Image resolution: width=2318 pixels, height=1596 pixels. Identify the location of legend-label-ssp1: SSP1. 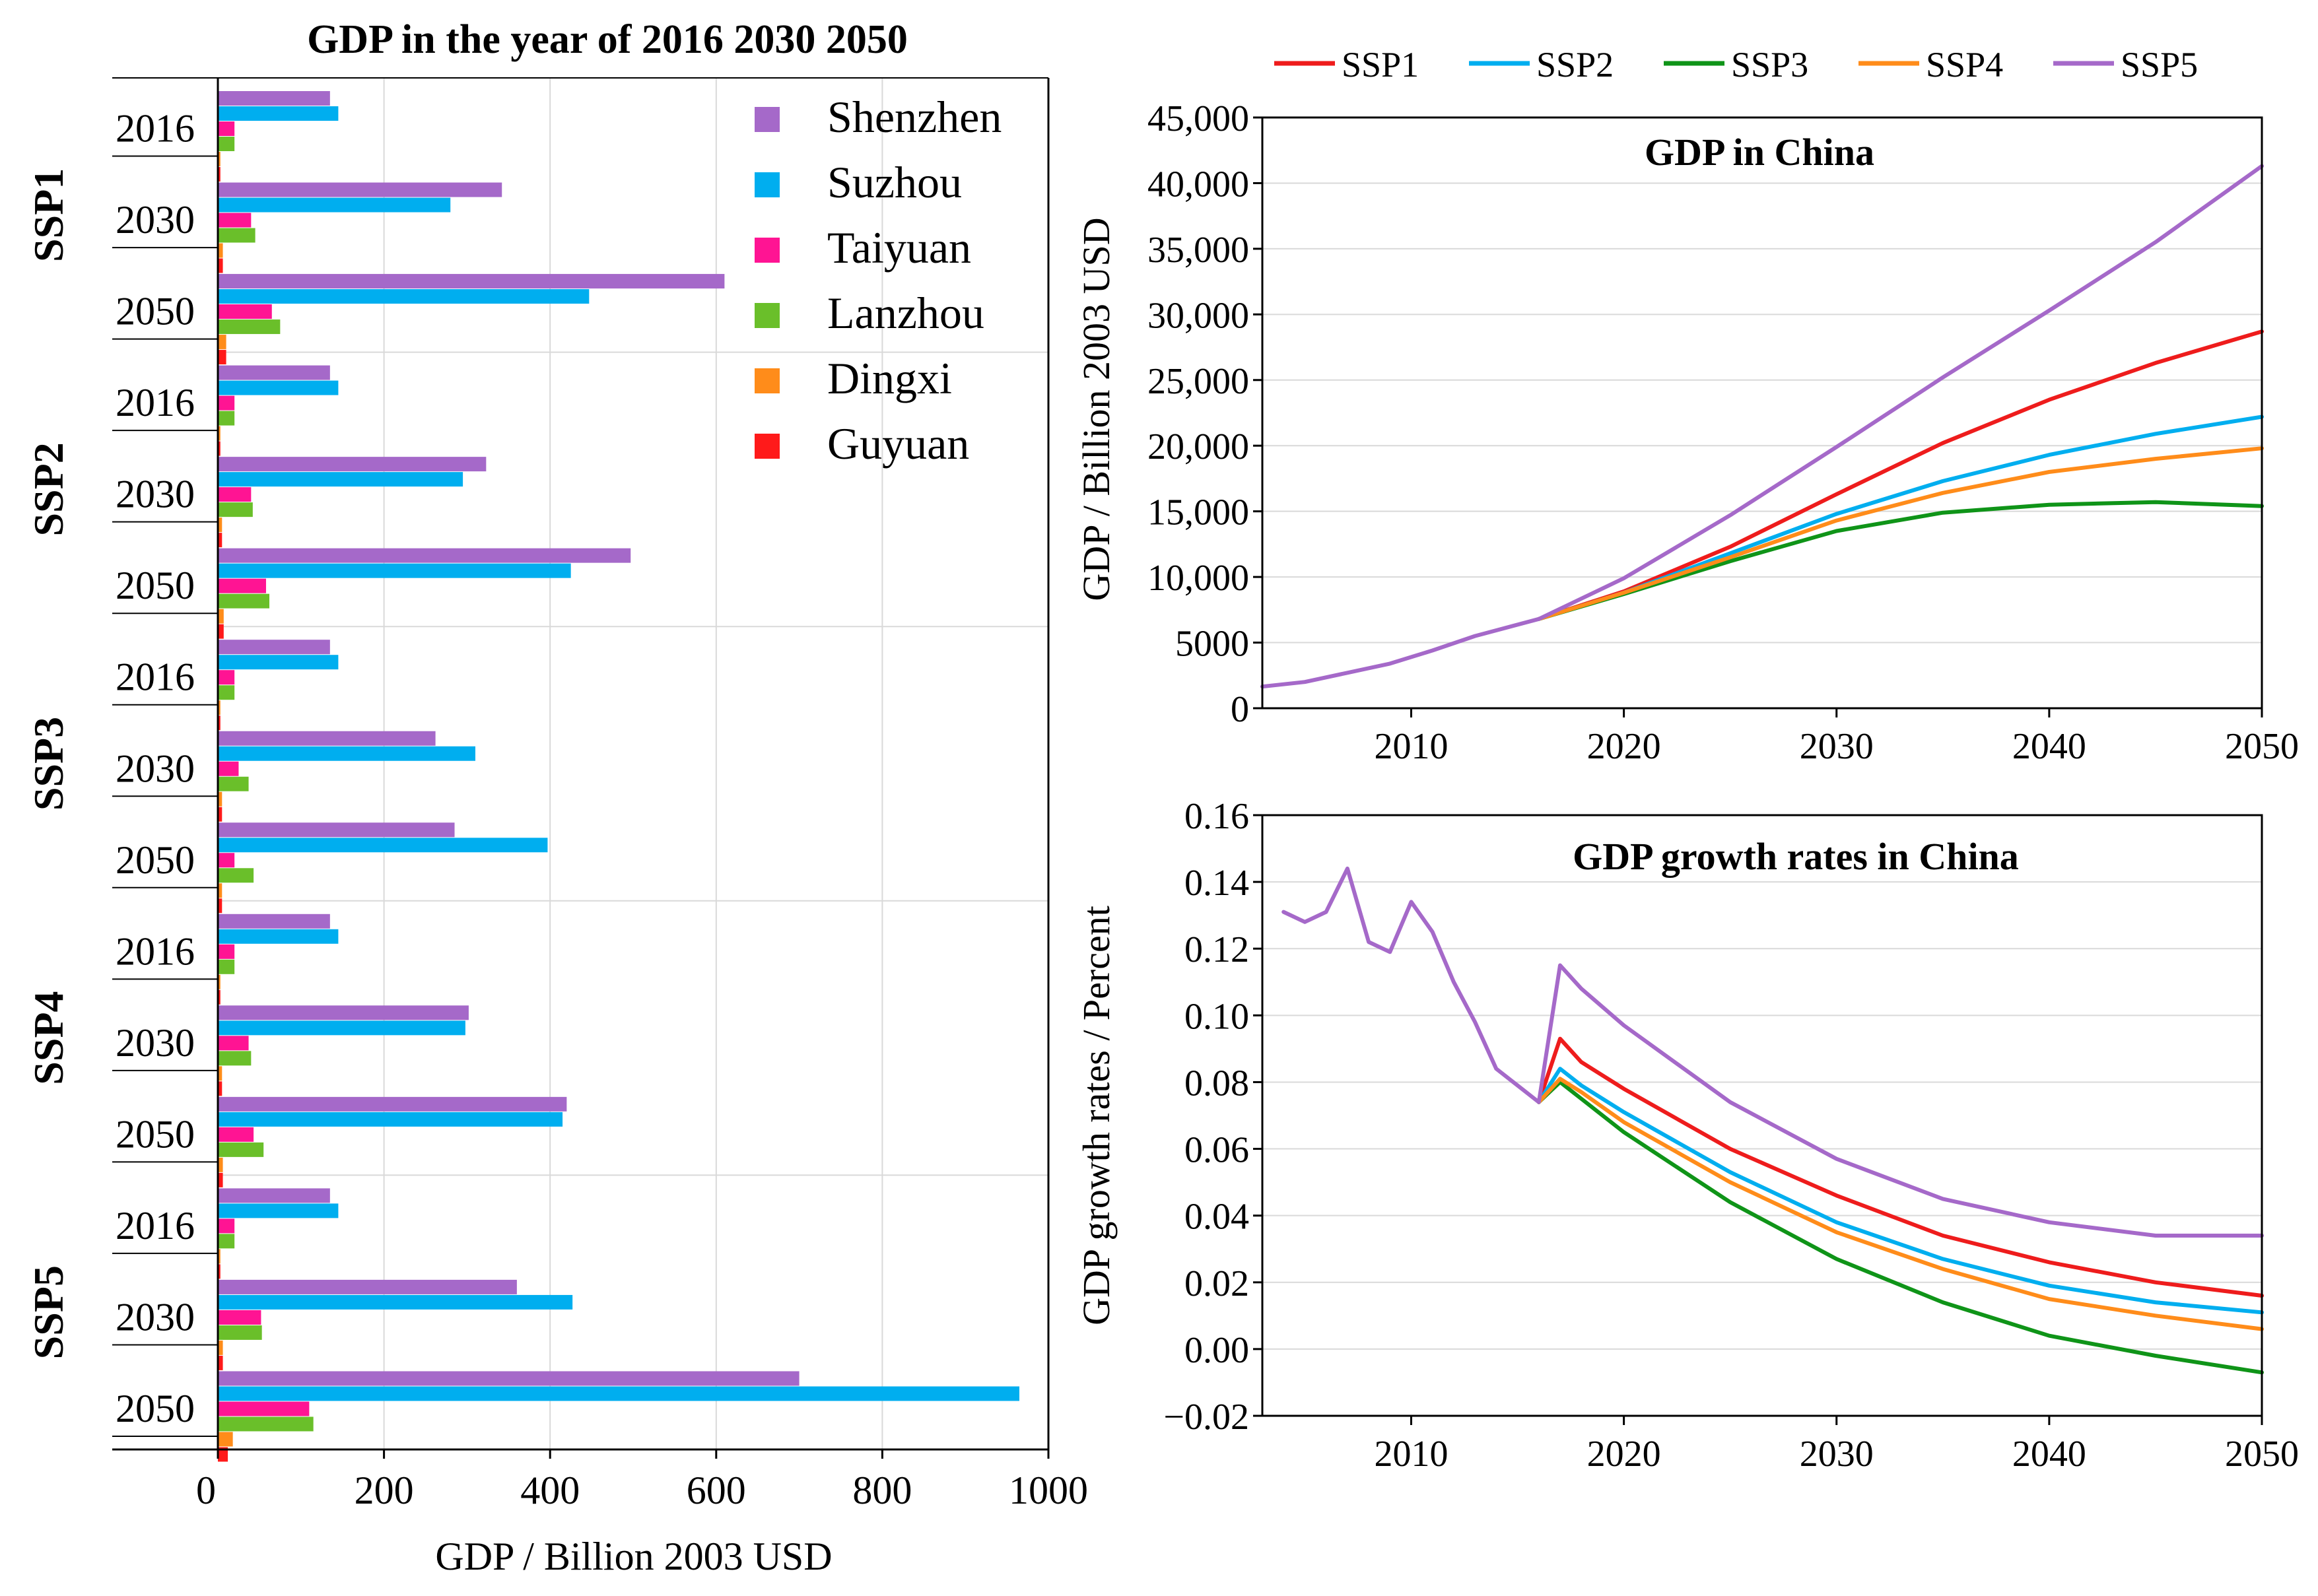
(1380, 65).